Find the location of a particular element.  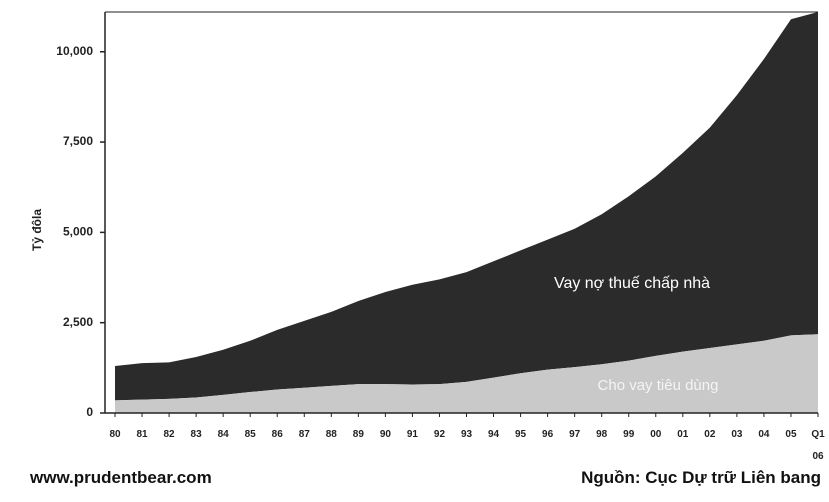

x-tick-label: 81 is located at coordinates (142, 434).